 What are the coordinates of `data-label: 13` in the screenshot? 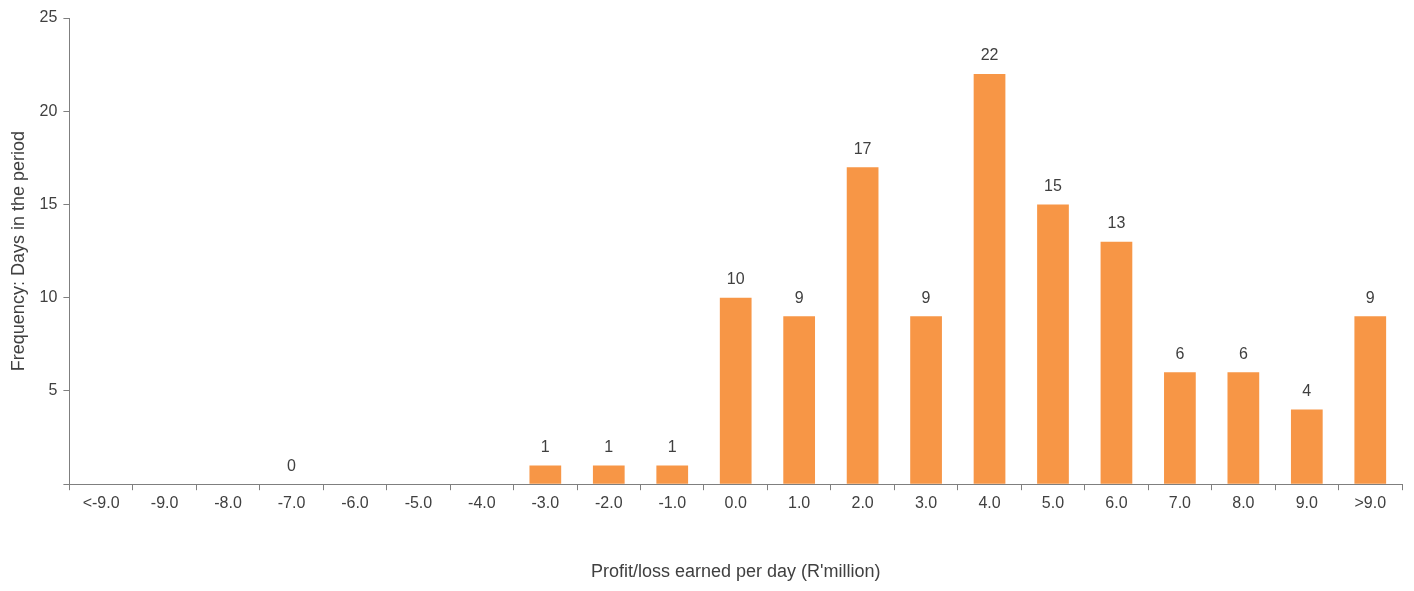 It's located at (1116, 223).